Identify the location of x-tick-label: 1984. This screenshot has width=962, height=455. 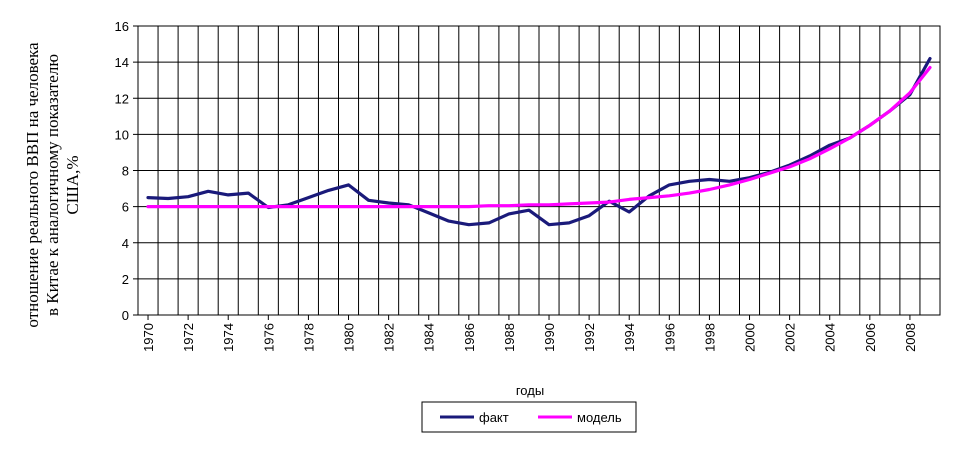
(429, 337).